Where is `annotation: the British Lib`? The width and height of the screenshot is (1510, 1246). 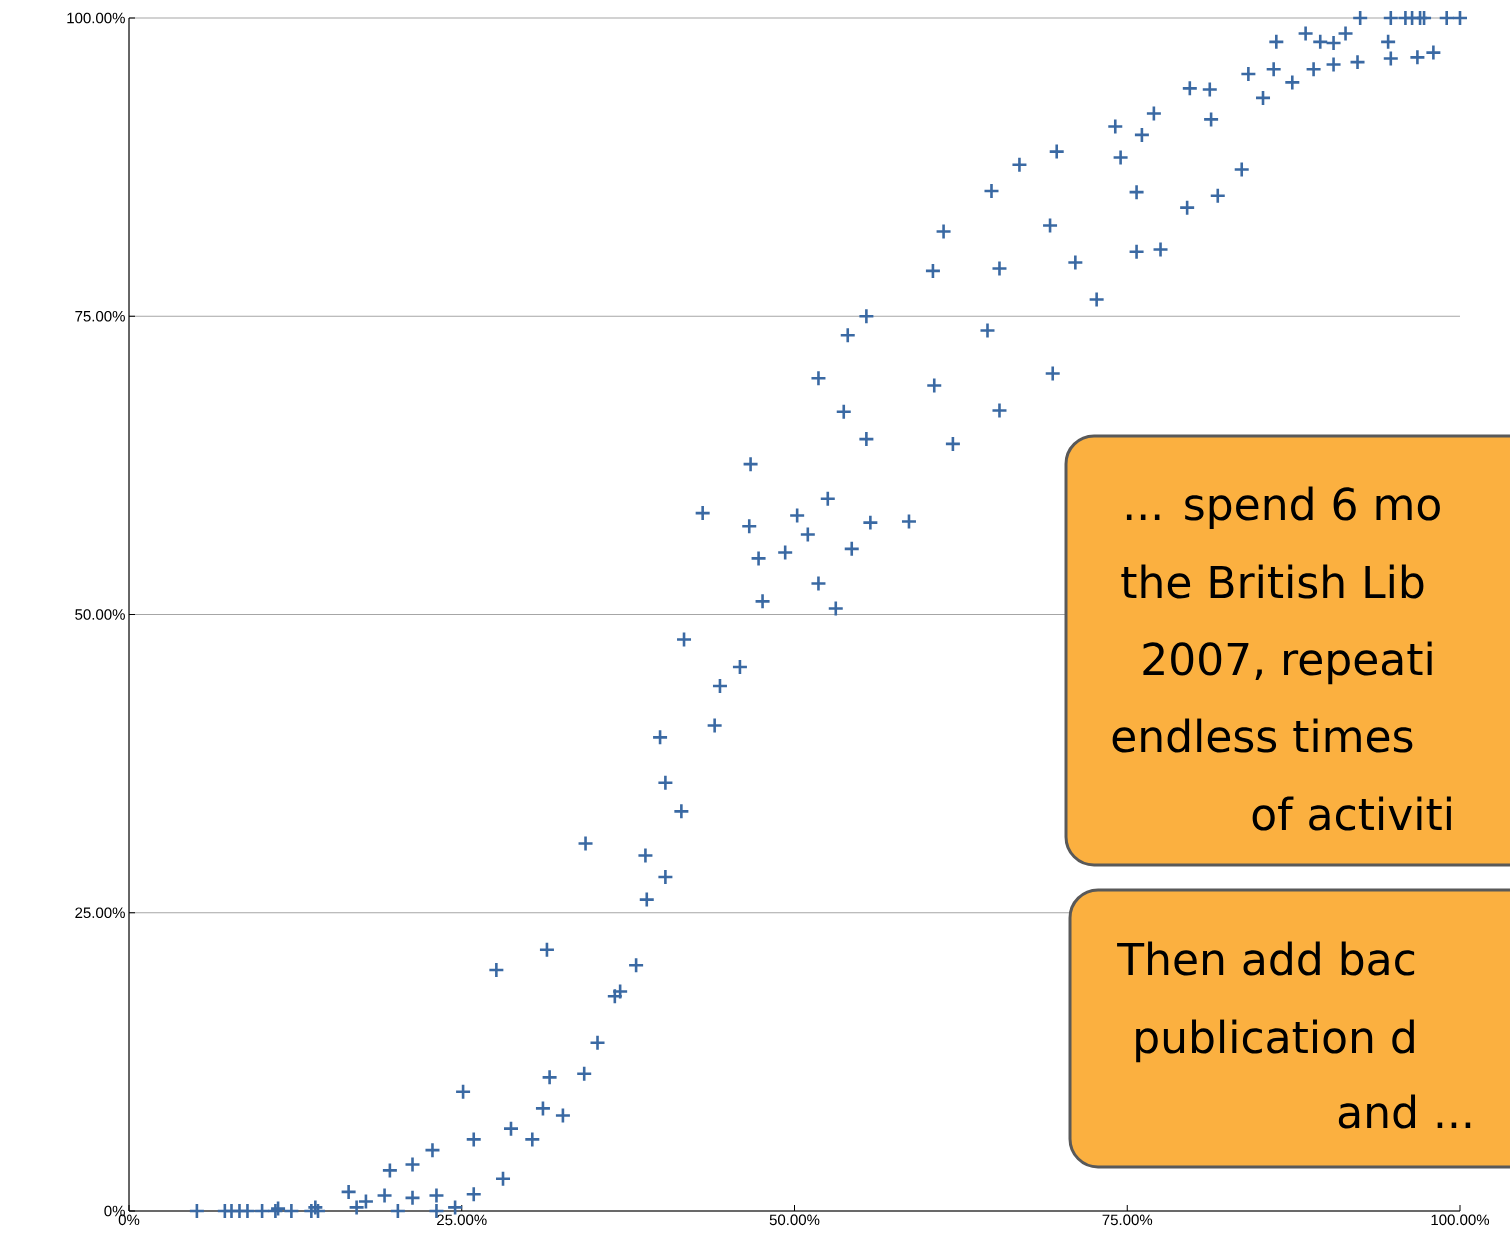 annotation: the British Lib is located at coordinates (1272, 581).